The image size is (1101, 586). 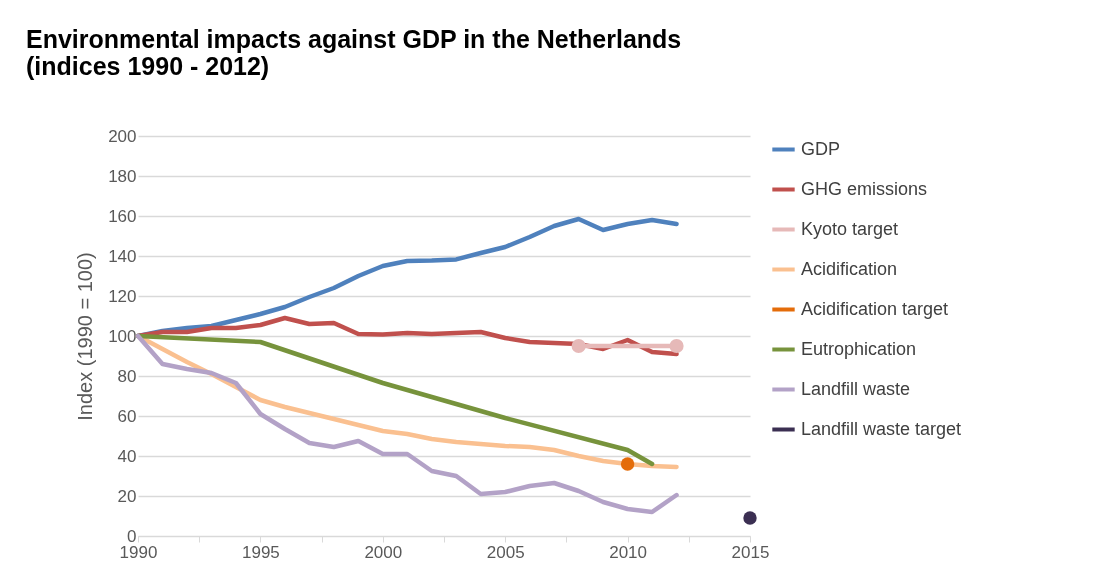 What do you see at coordinates (85, 336) in the screenshot?
I see `y-axis-title: Index (1990 = 100)` at bounding box center [85, 336].